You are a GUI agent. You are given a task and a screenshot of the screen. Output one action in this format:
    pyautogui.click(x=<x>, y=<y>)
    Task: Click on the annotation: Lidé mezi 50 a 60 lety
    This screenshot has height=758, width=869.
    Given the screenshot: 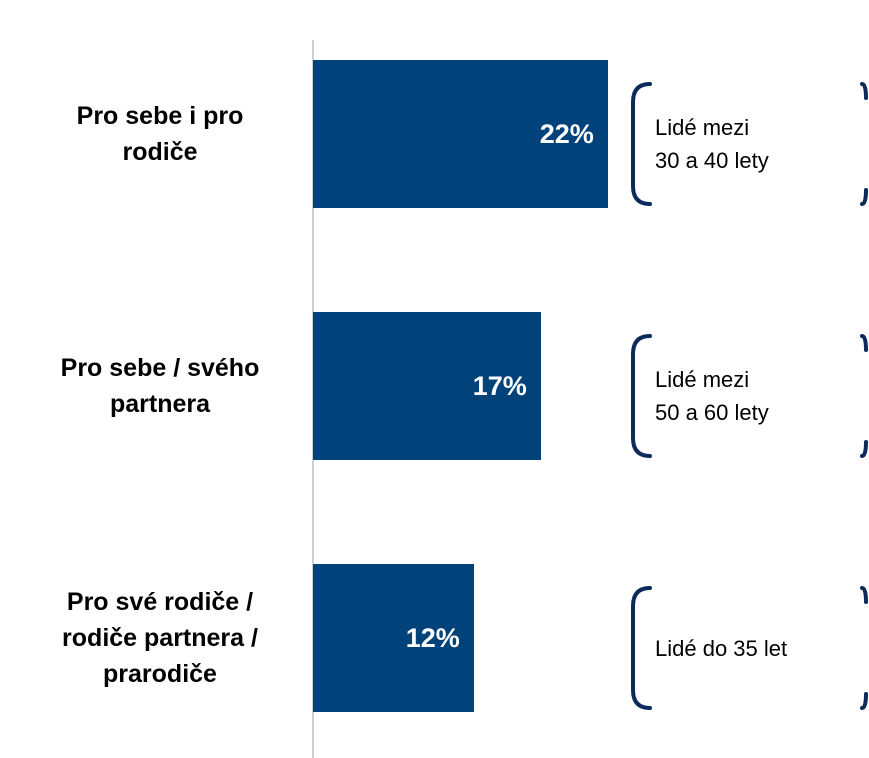 What is the action you would take?
    pyautogui.click(x=712, y=396)
    